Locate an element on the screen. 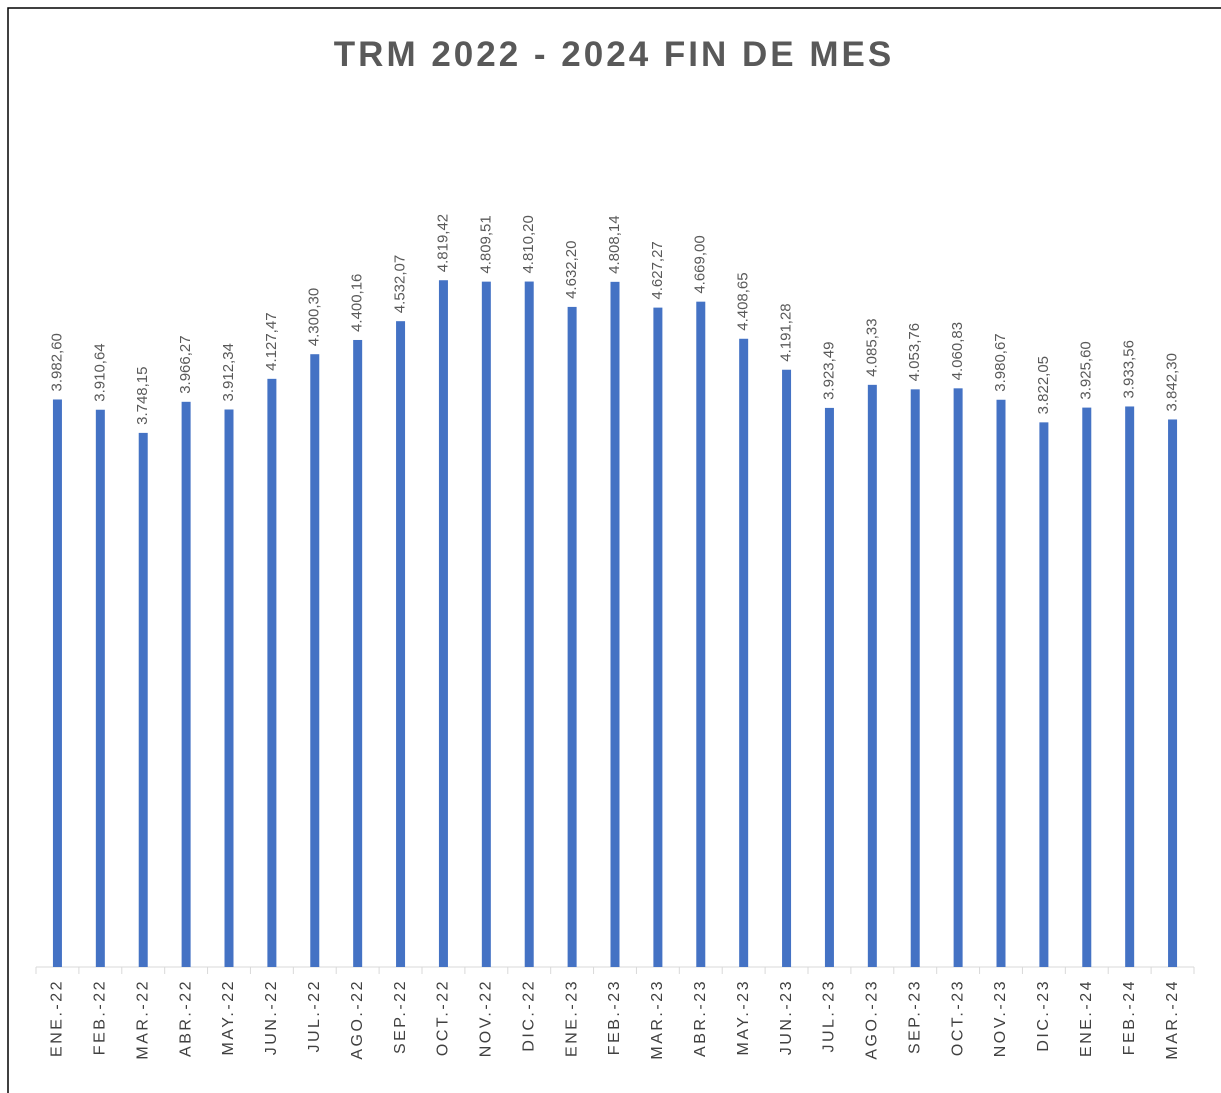 This screenshot has height=1093, width=1221. data-label: 4.300,30 is located at coordinates (314, 317).